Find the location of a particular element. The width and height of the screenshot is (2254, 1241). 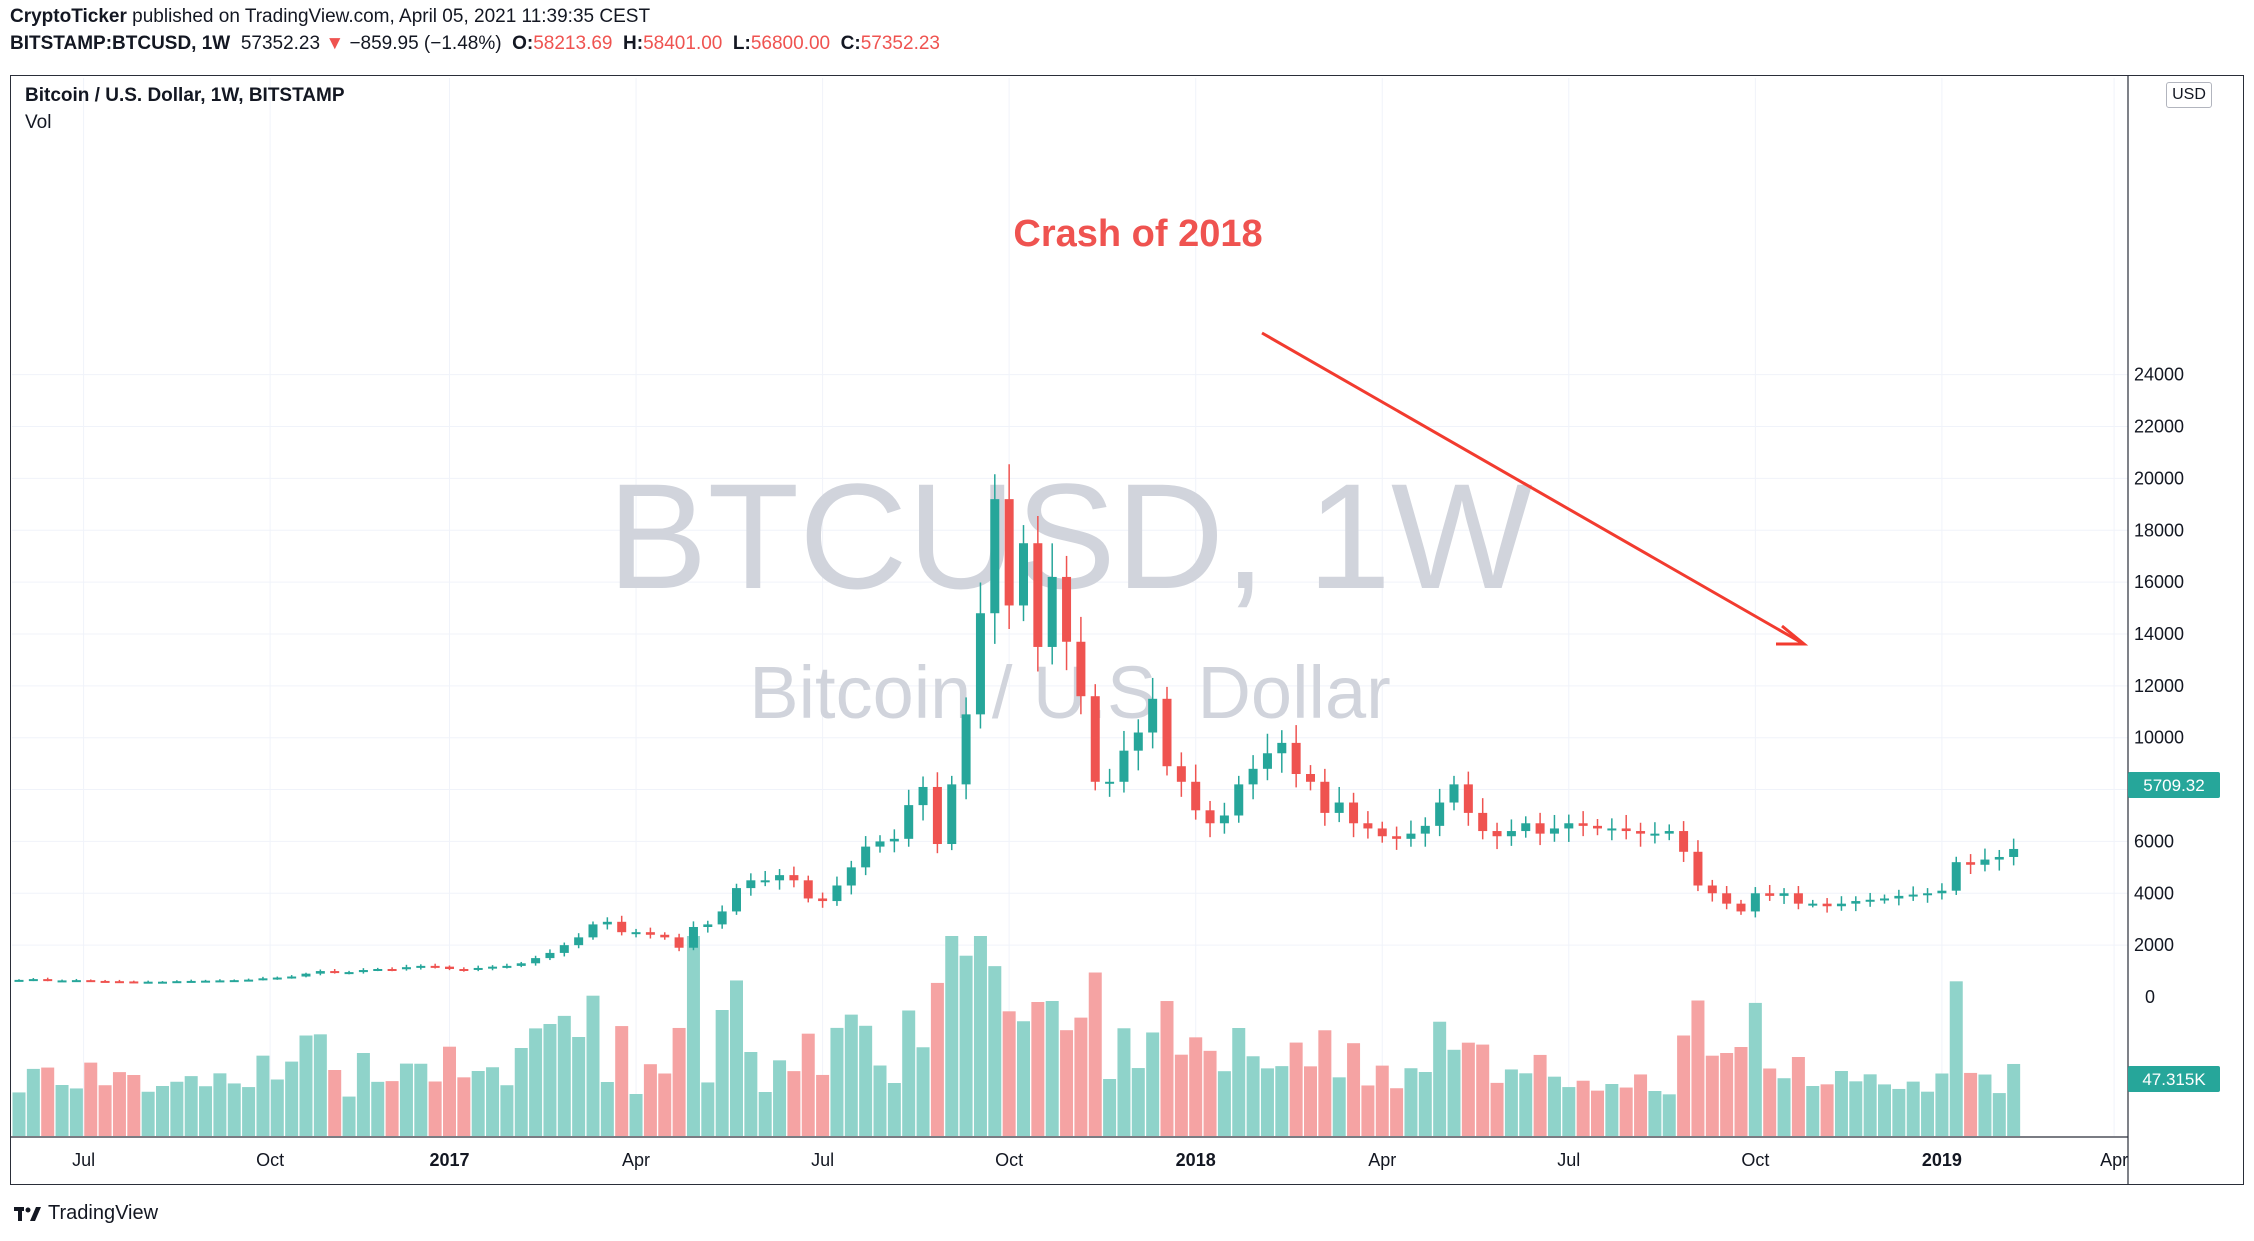

trend-arrow-line is located at coordinates (1532, 488).